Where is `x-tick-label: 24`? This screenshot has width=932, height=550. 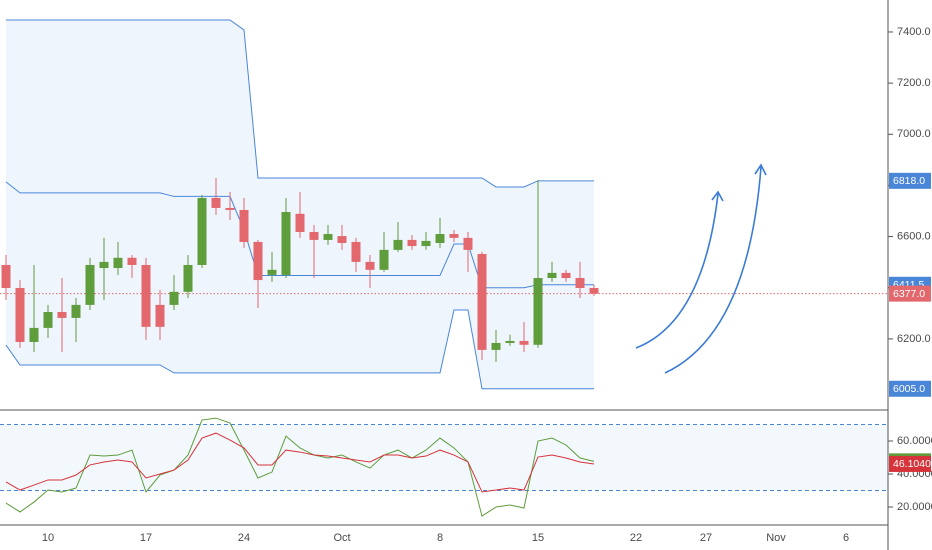
x-tick-label: 24 is located at coordinates (244, 538).